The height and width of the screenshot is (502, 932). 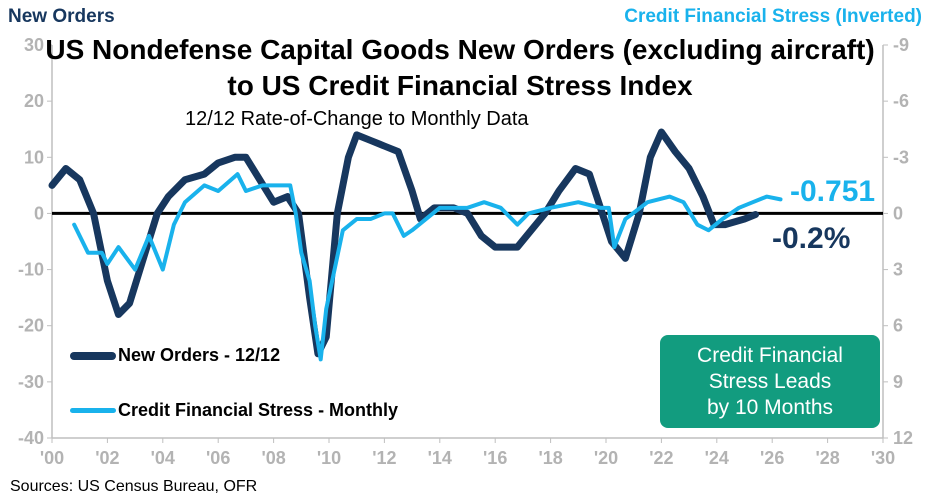 I want to click on x-tick-label: '26, so click(x=772, y=458).